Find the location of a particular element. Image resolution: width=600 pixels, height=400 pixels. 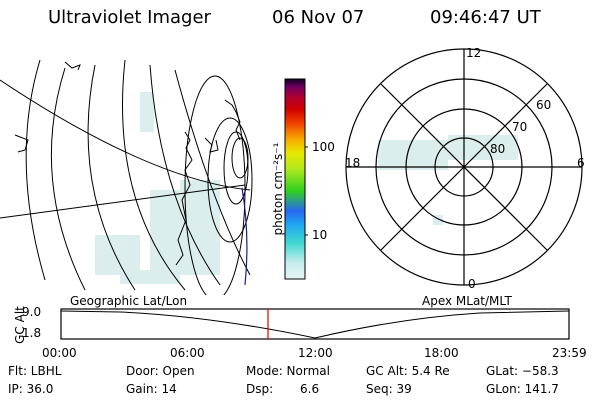

status-mode: Mode: Normal is located at coordinates (288, 371).